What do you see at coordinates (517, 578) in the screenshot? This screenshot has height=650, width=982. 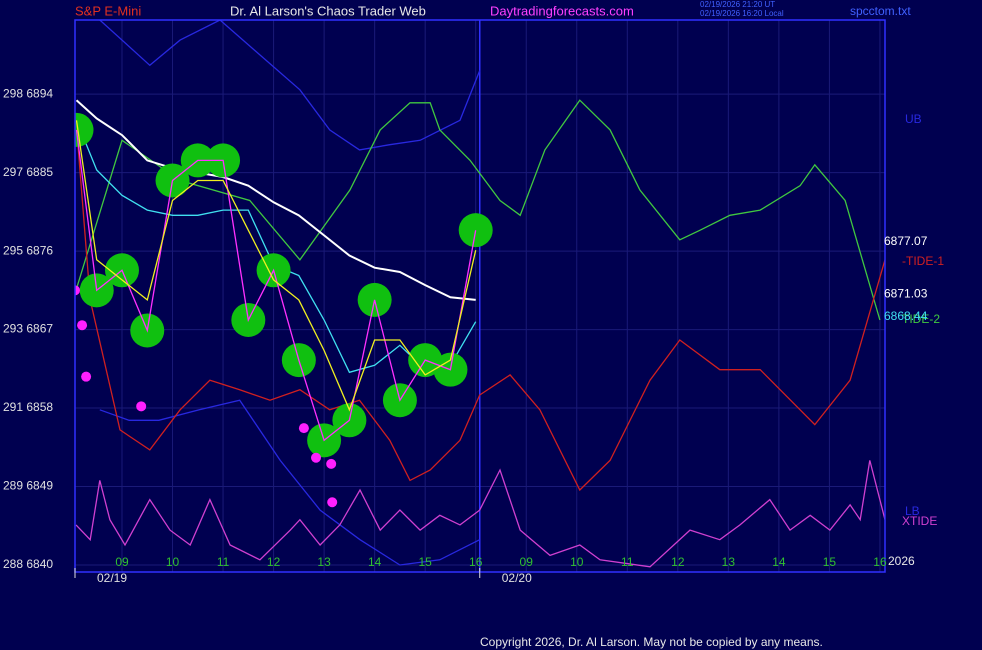 I see `date-label: 02/20` at bounding box center [517, 578].